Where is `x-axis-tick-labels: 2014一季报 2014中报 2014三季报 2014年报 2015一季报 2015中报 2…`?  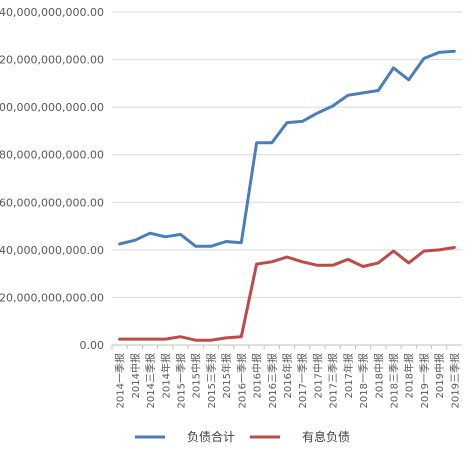
x-axis-tick-labels: 2014一季报 2014中报 2014三季报 2014年报 2015一季报 2015中报 2… is located at coordinates (286, 376).